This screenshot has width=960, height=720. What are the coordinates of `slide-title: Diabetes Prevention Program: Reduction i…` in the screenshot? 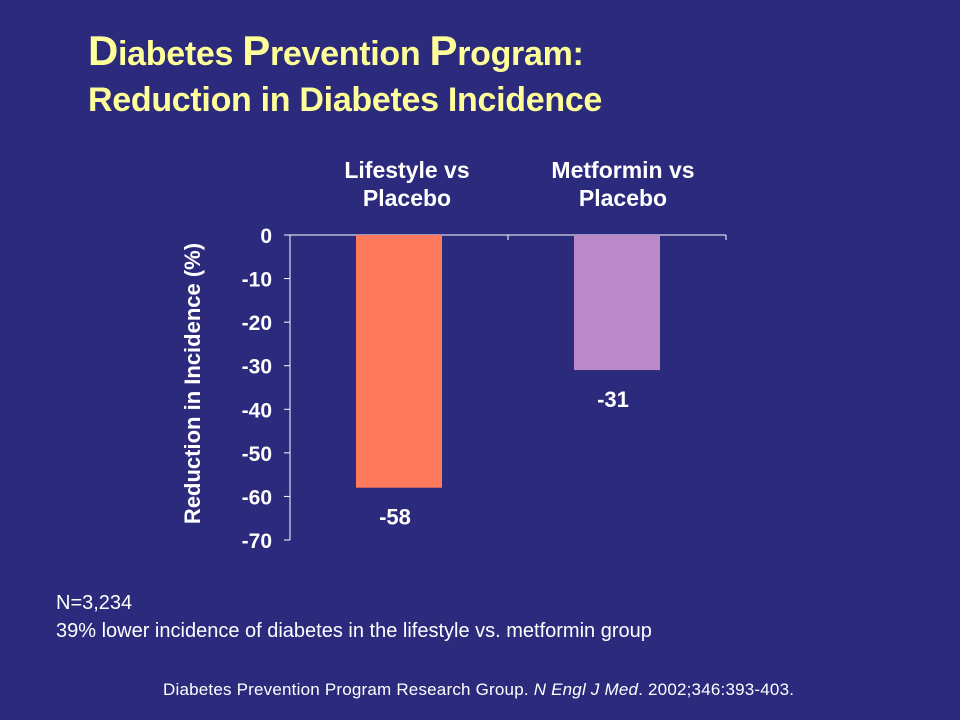 It's located at (345, 75).